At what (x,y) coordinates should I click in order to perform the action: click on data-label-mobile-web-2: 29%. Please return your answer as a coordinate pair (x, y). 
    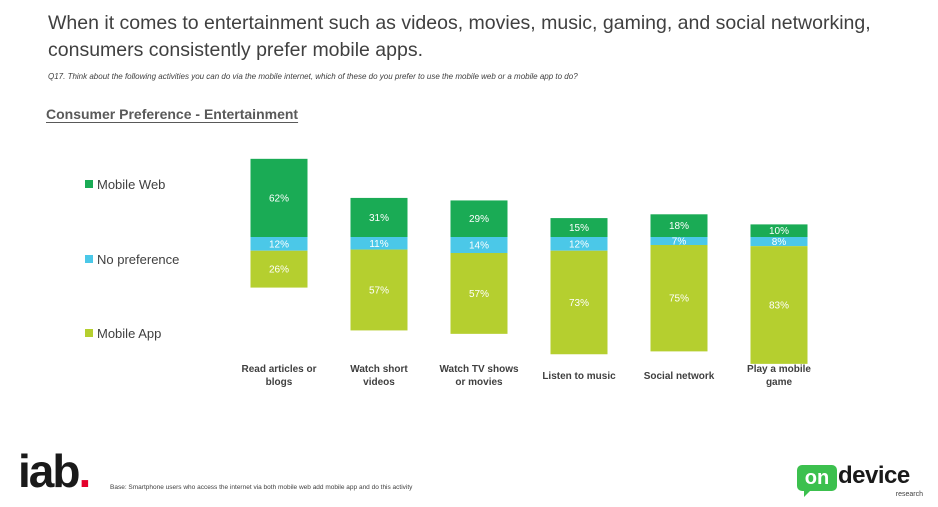
    Looking at the image, I should click on (479, 219).